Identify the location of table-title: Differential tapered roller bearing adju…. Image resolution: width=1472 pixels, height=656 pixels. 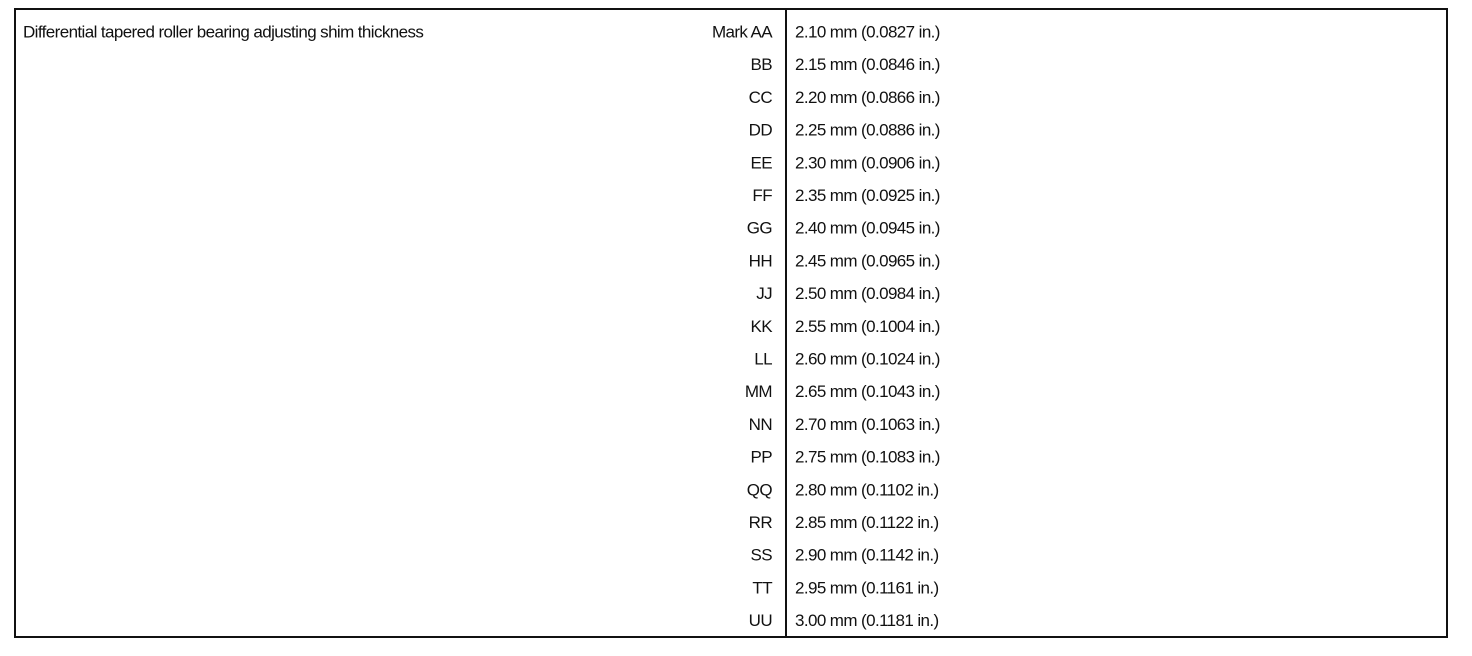
(223, 31).